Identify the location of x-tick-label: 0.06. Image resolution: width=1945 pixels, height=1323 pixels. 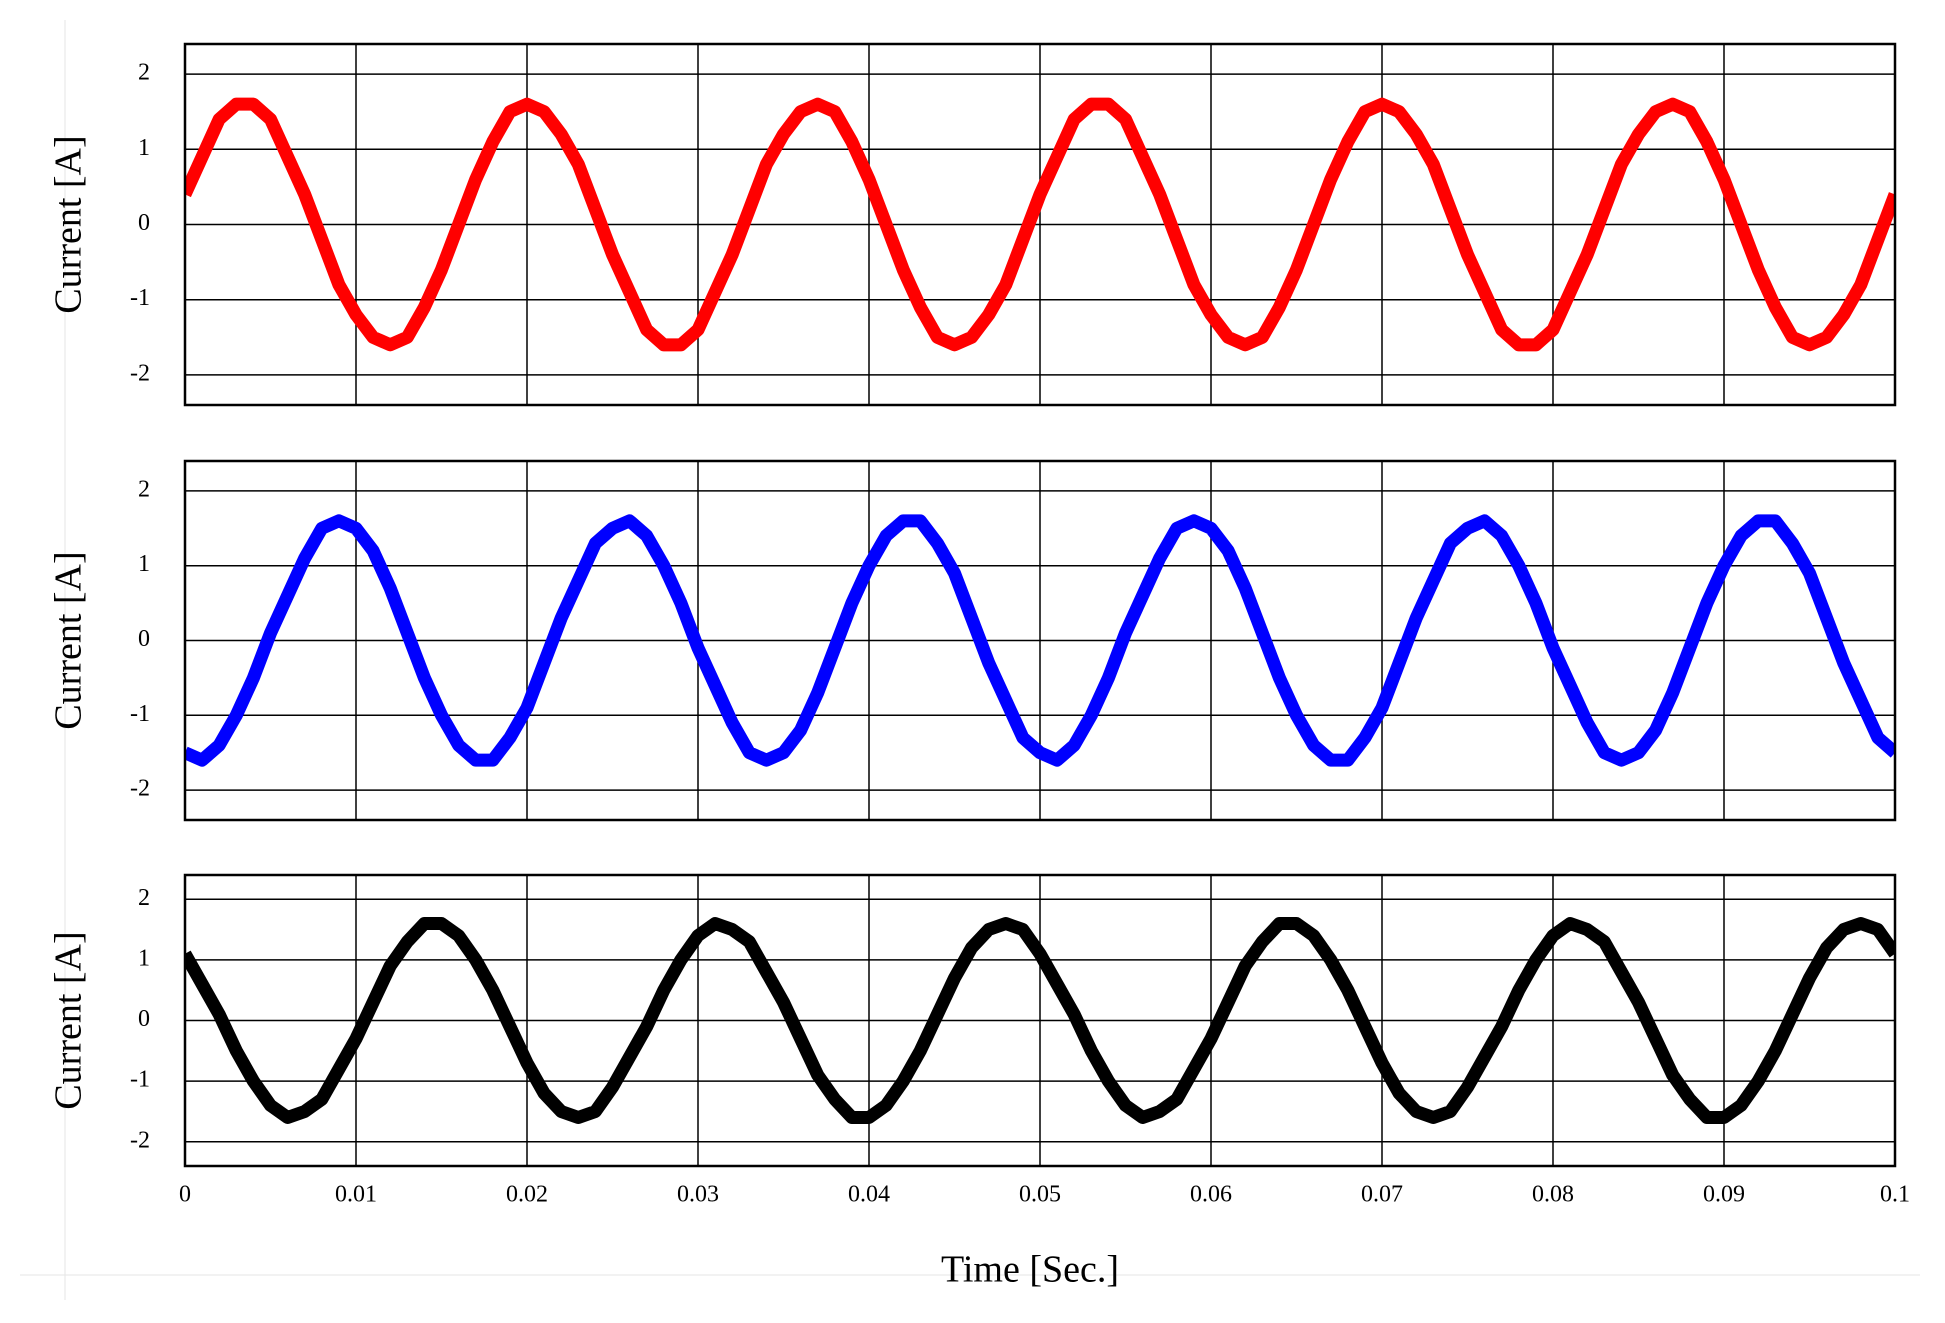
(1211, 1195).